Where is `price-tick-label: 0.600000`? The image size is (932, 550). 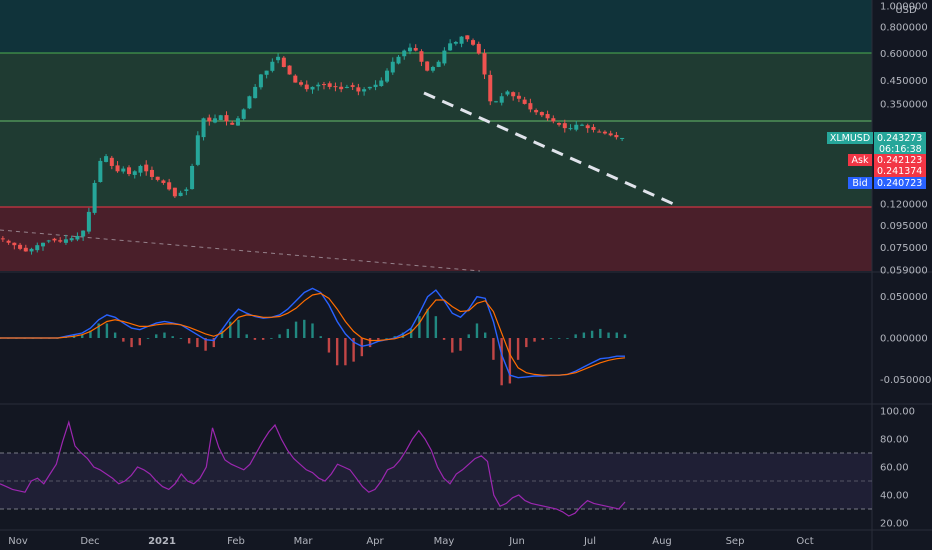
price-tick-label: 0.600000 is located at coordinates (904, 54).